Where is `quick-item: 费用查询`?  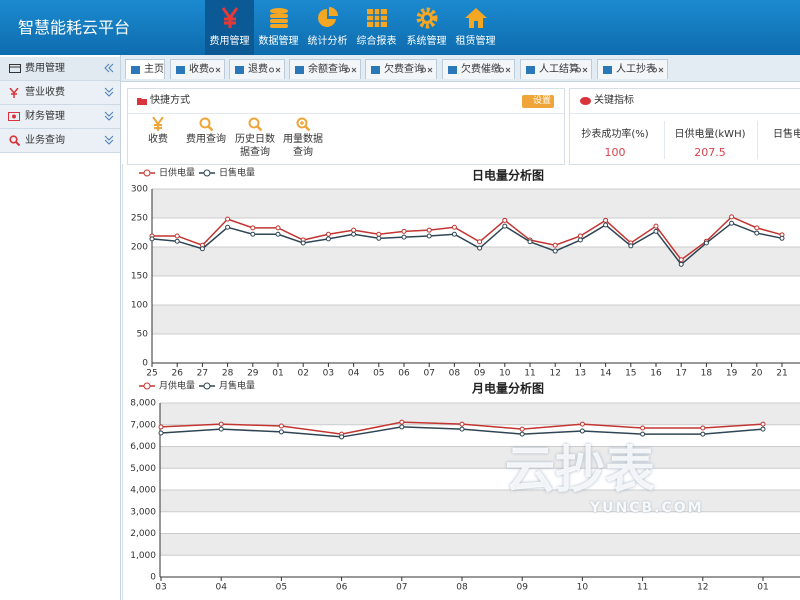 quick-item: 费用查询 is located at coordinates (206, 131).